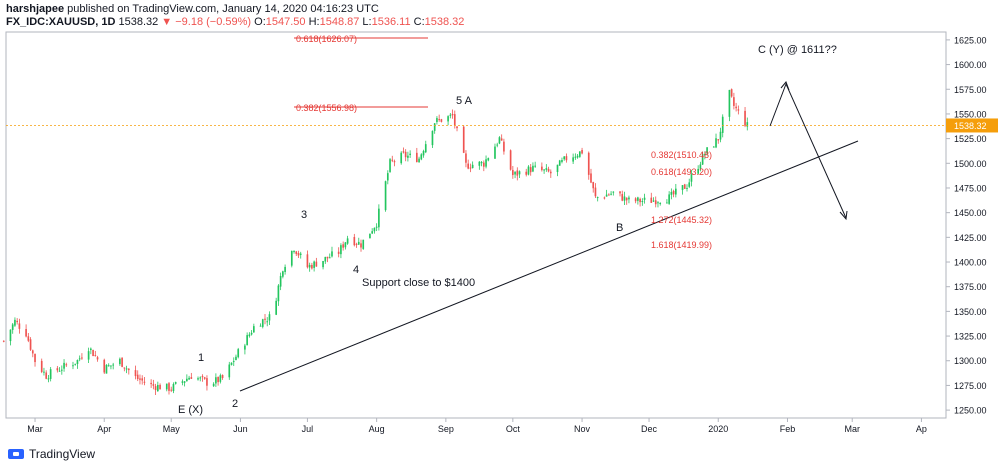  Describe the element at coordinates (339, 22) in the screenshot. I see `high-value: 1548.87` at that location.